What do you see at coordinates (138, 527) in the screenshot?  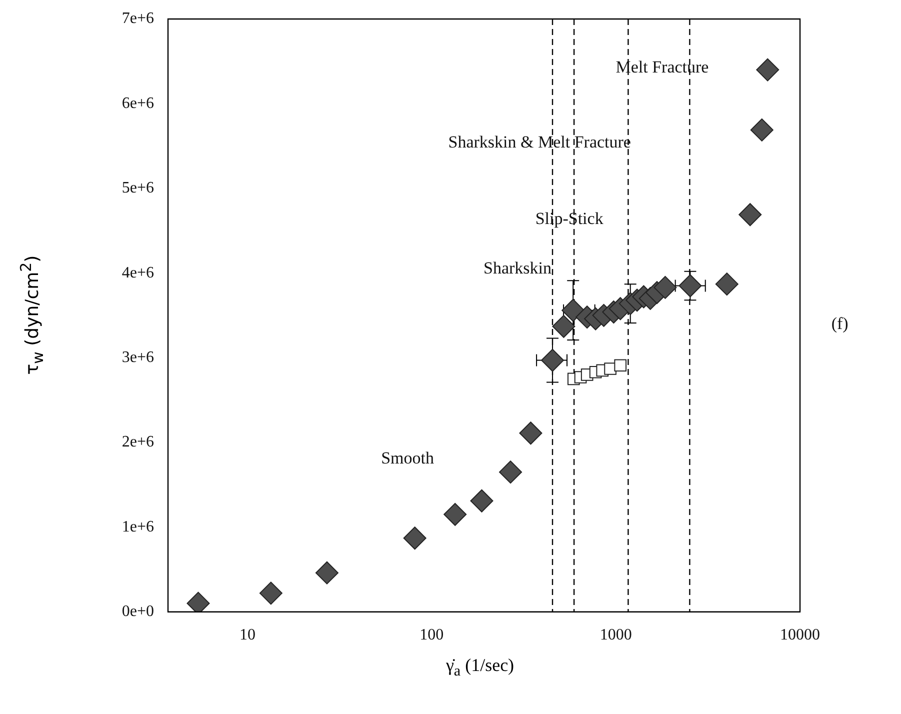 I see `y-tick-label: 1e+6` at bounding box center [138, 527].